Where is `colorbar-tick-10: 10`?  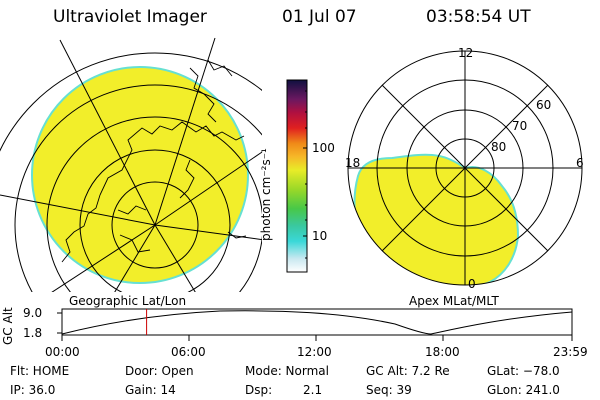
colorbar-tick-10: 10 is located at coordinates (320, 236).